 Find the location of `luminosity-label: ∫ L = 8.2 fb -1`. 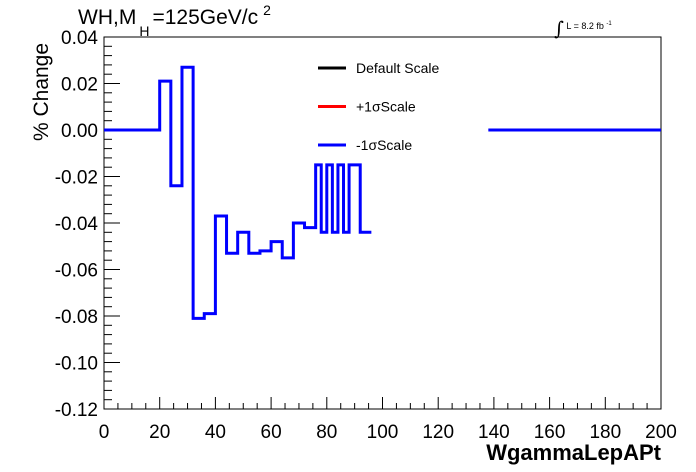

luminosity-label: ∫ L = 8.2 fb -1 is located at coordinates (583, 26).